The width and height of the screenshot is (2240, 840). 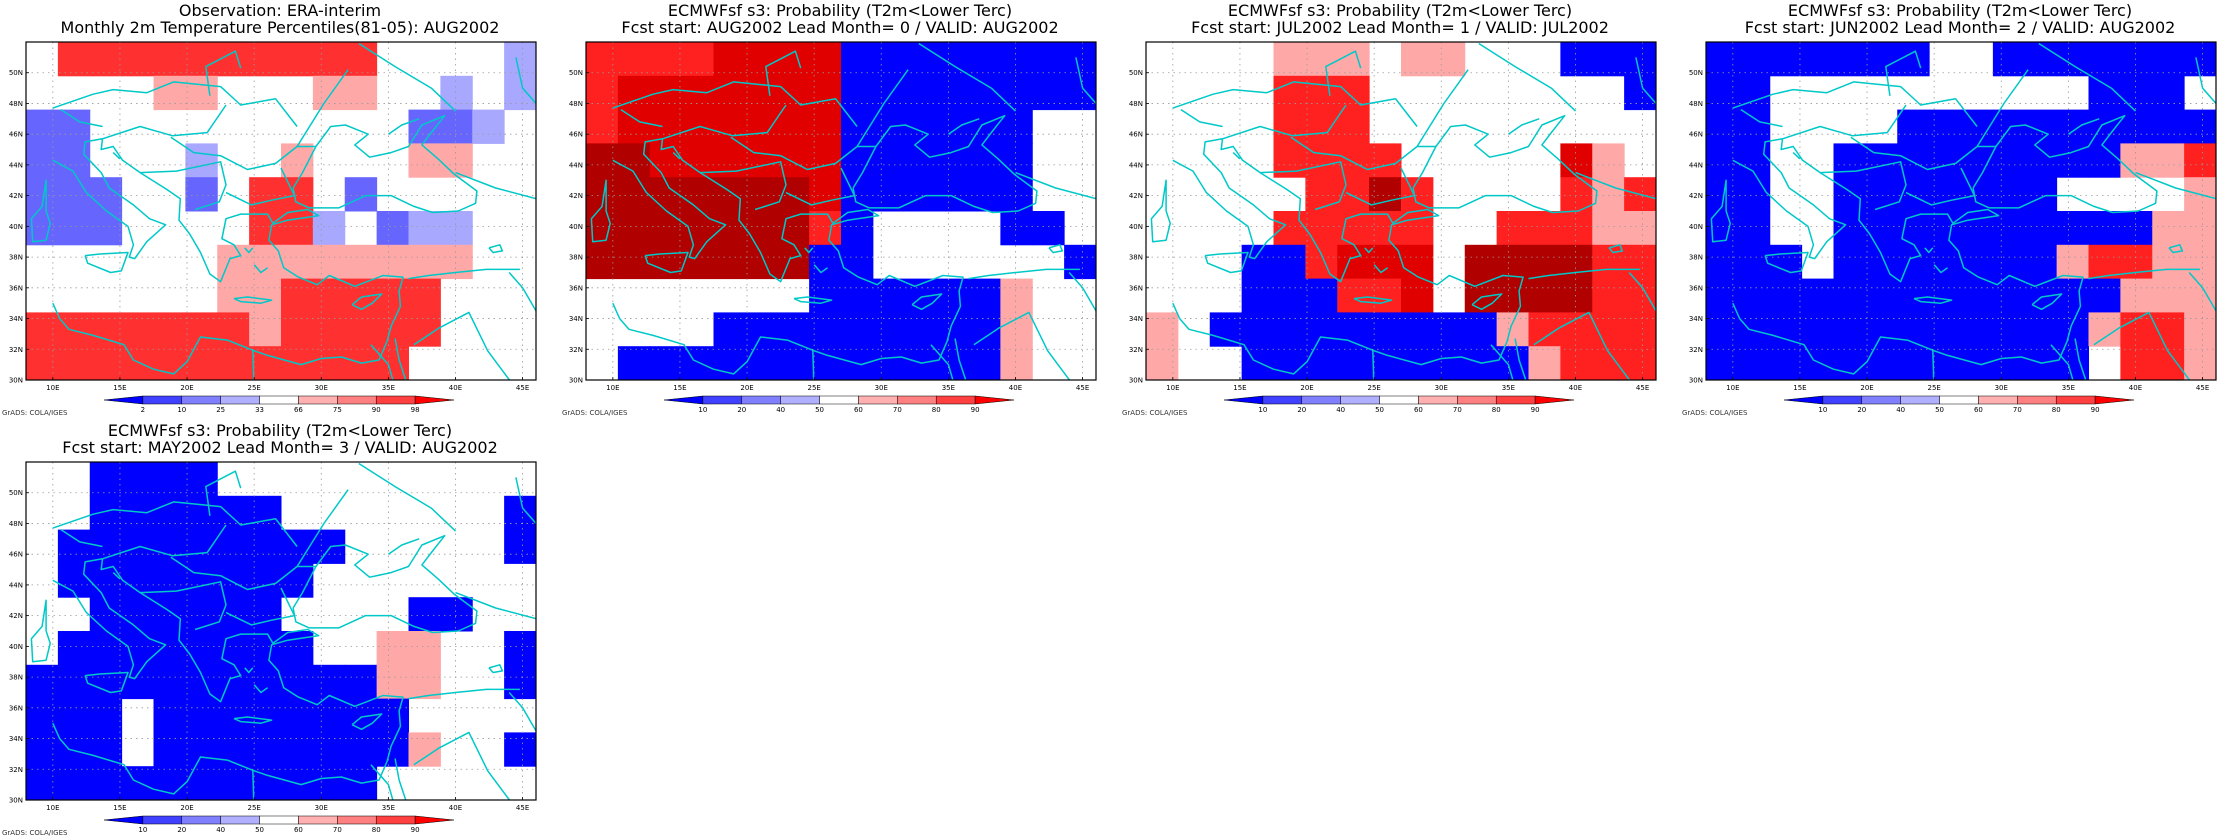 I want to click on colorbar-label: 66, so click(x=298, y=410).